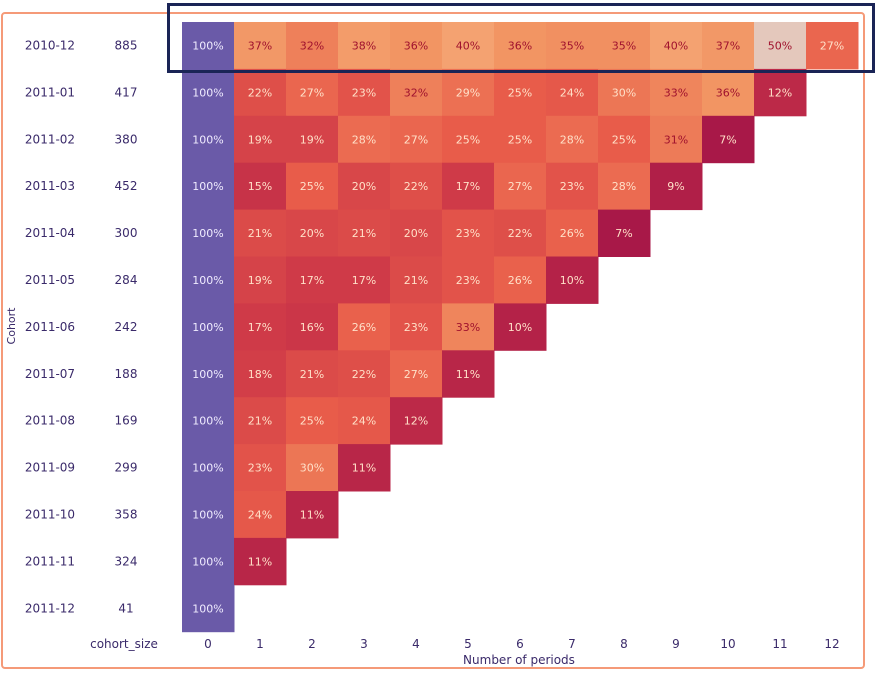 This screenshot has height=675, width=881. What do you see at coordinates (50, 233) in the screenshot?
I see `cohort-label: 2011-04` at bounding box center [50, 233].